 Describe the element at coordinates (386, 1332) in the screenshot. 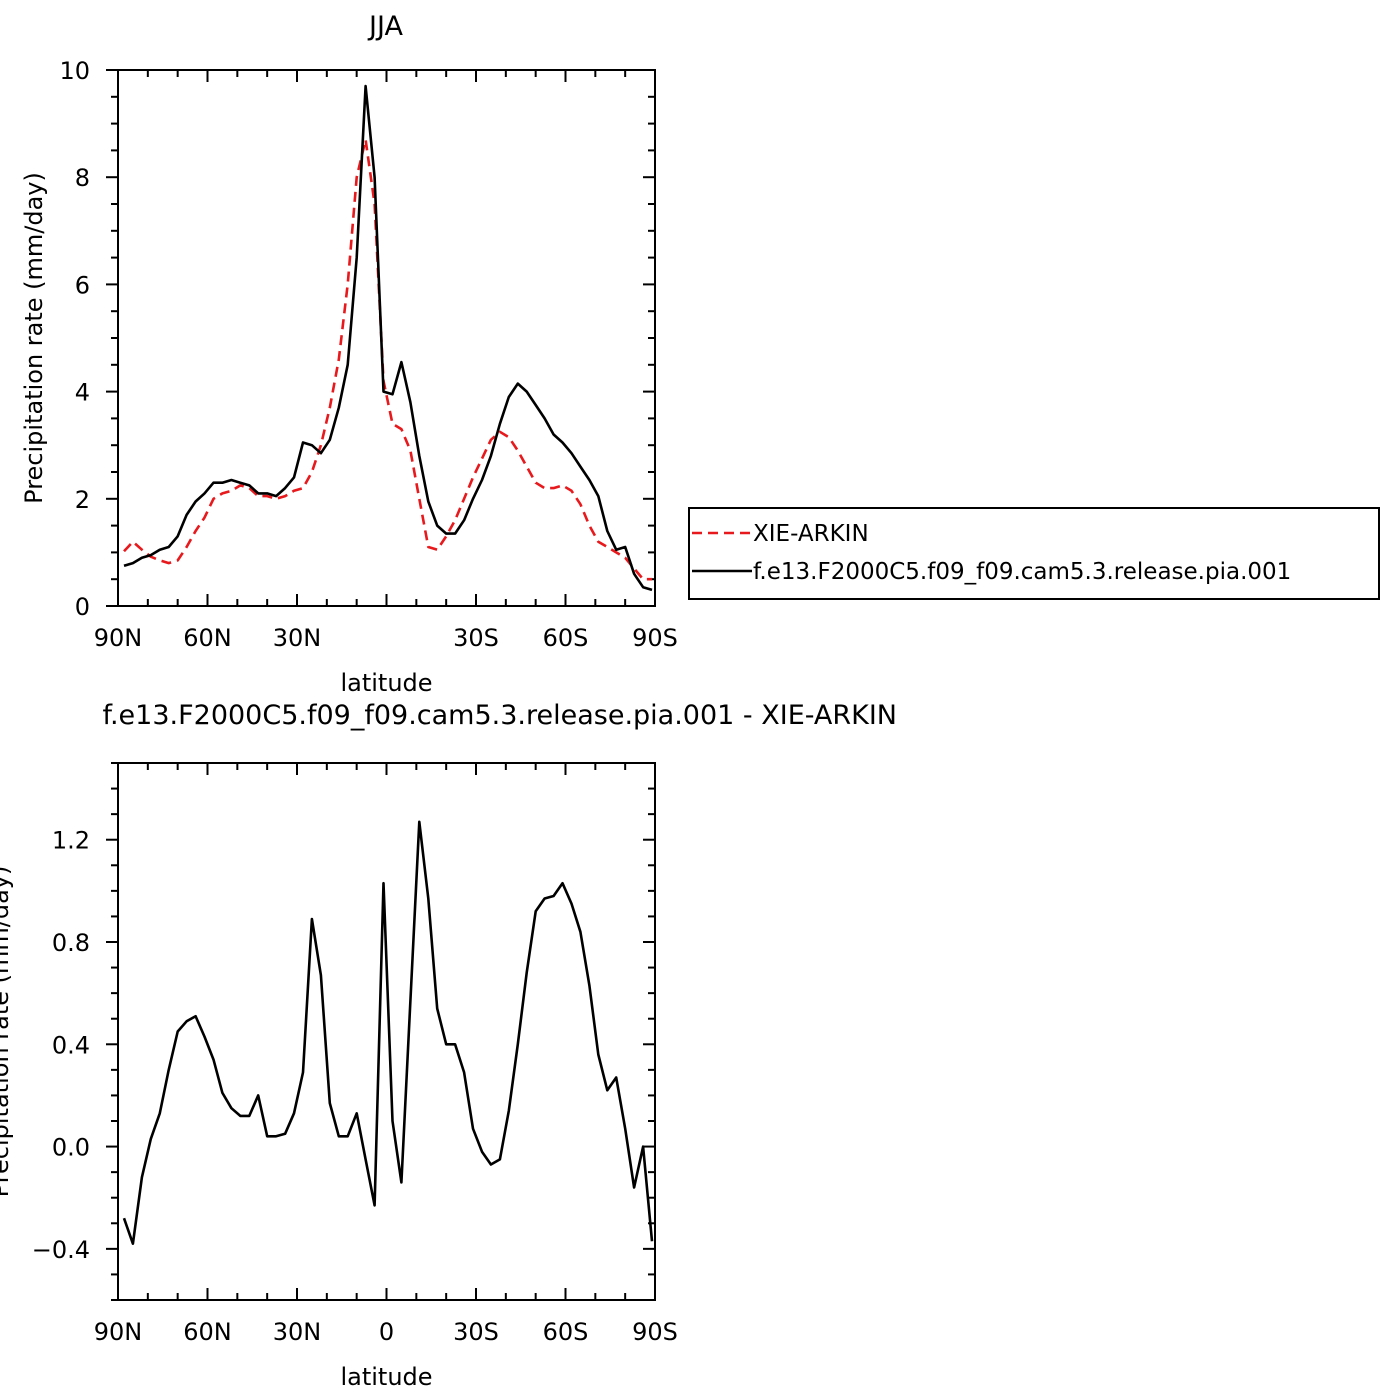

I see `x-tick-label: 0` at that location.